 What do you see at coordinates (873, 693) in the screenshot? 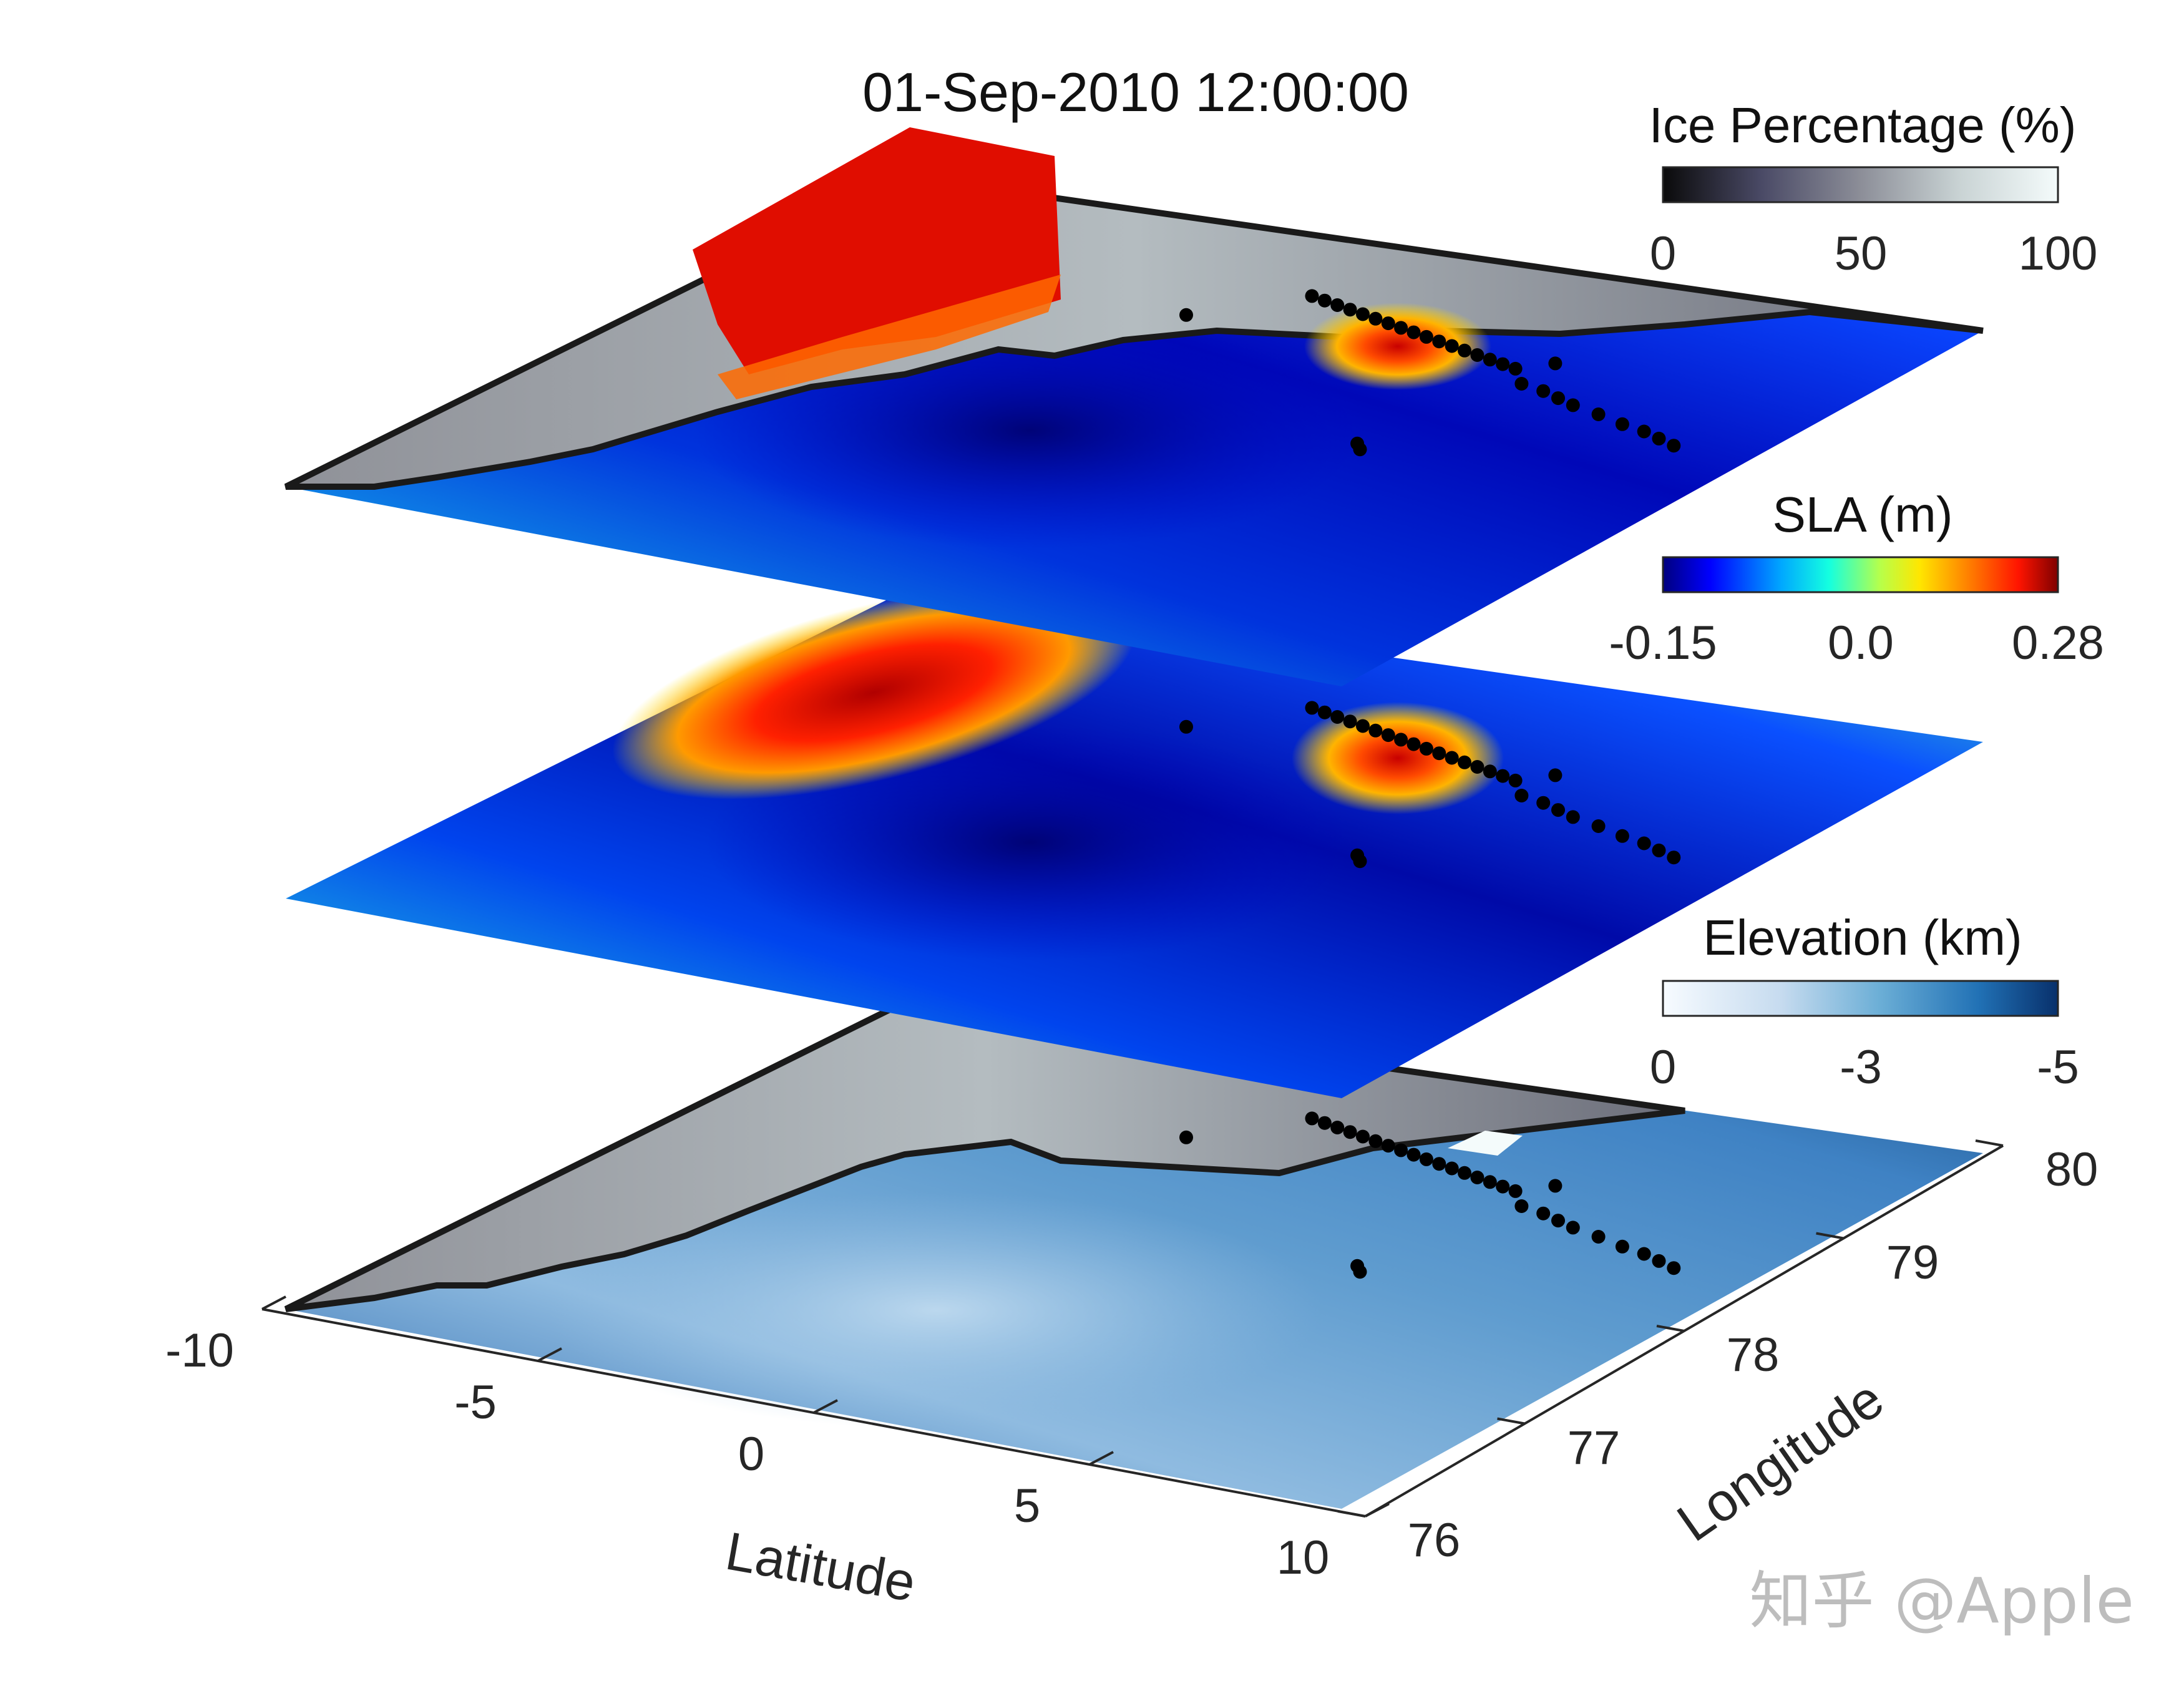
I see `sla-warm-tongue` at bounding box center [873, 693].